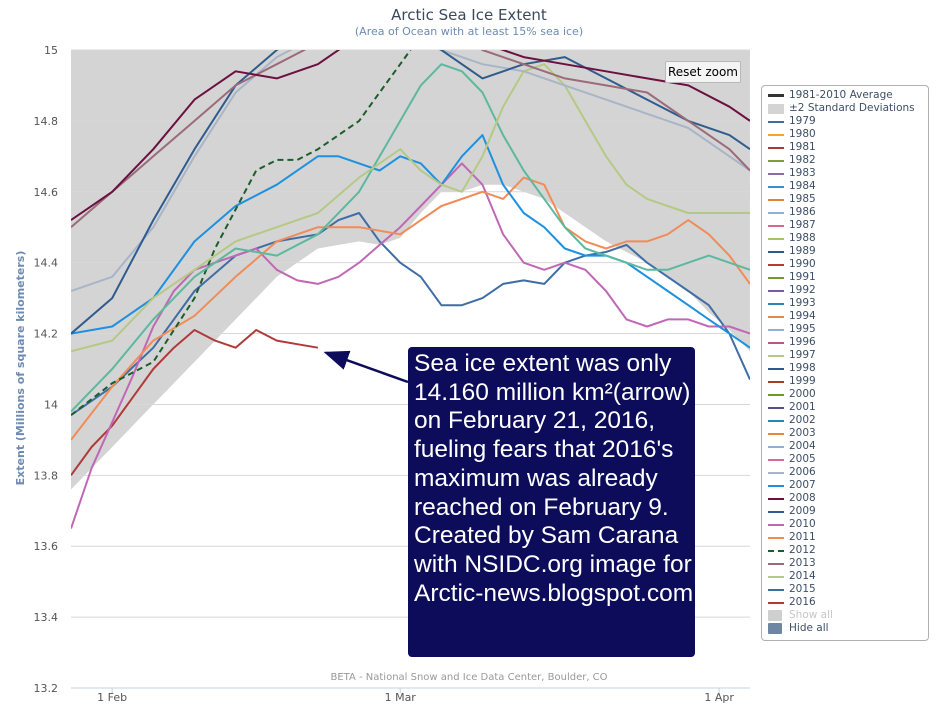 The image size is (942, 714). What do you see at coordinates (841, 95) in the screenshot?
I see `legend-label: 1981-2010 Average` at bounding box center [841, 95].